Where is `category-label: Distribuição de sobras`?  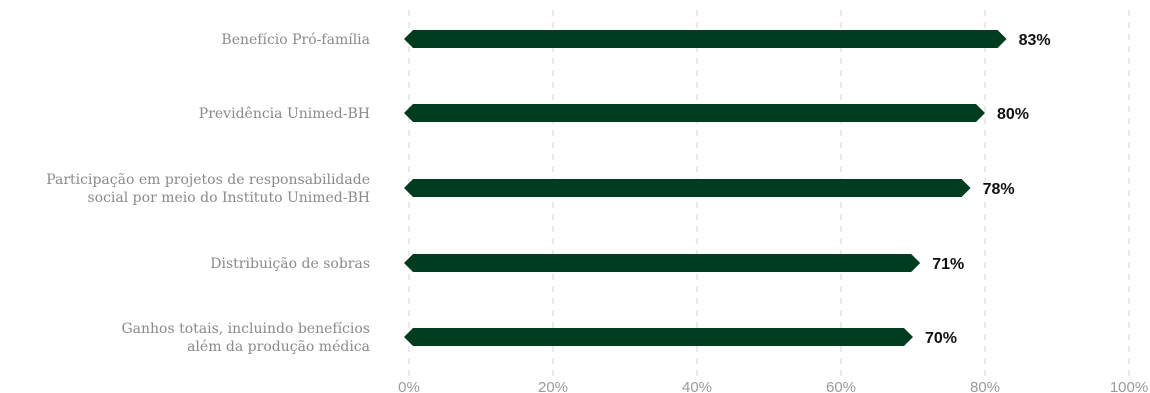 category-label: Distribuição de sobras is located at coordinates (290, 264).